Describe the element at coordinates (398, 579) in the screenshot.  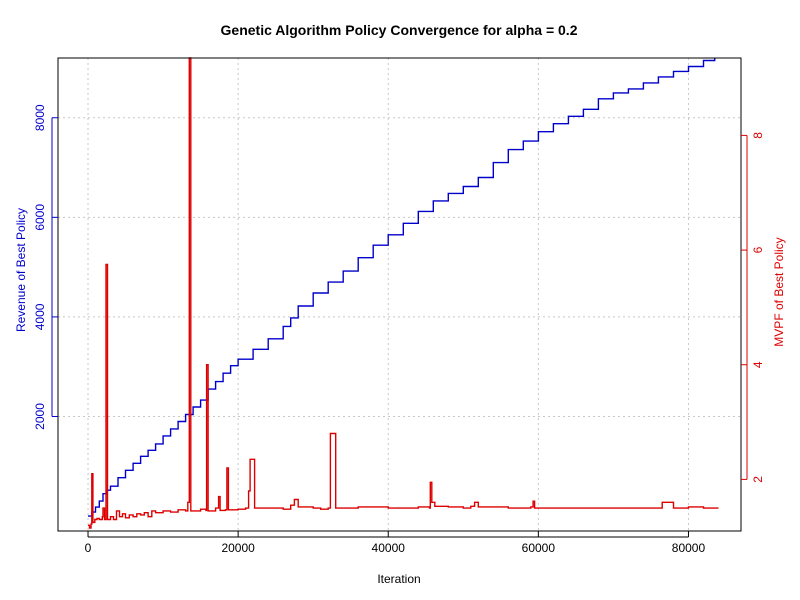
I see `x-axis-label: Iteration` at that location.